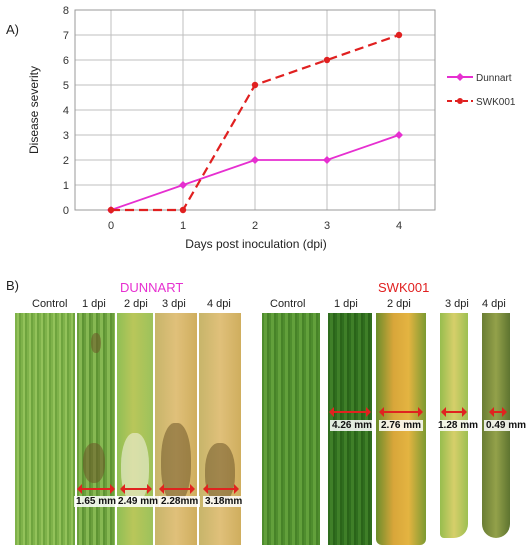 The width and height of the screenshot is (529, 550). I want to click on legend-marker-dunnart, so click(460, 77).